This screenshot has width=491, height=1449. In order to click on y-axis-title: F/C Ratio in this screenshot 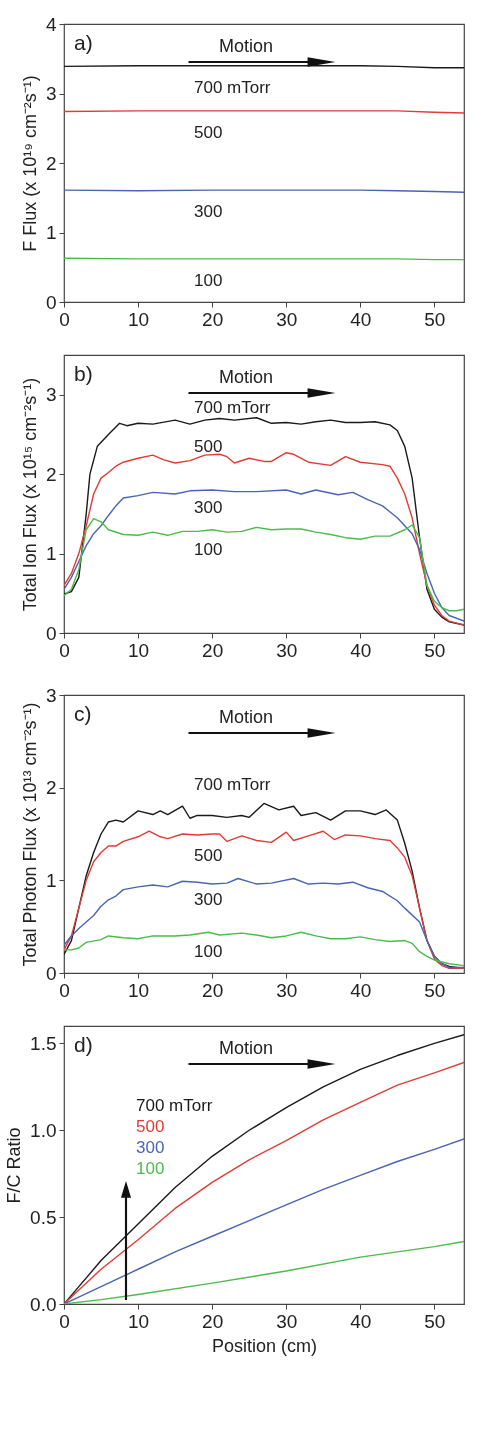, I will do `click(14, 1165)`.